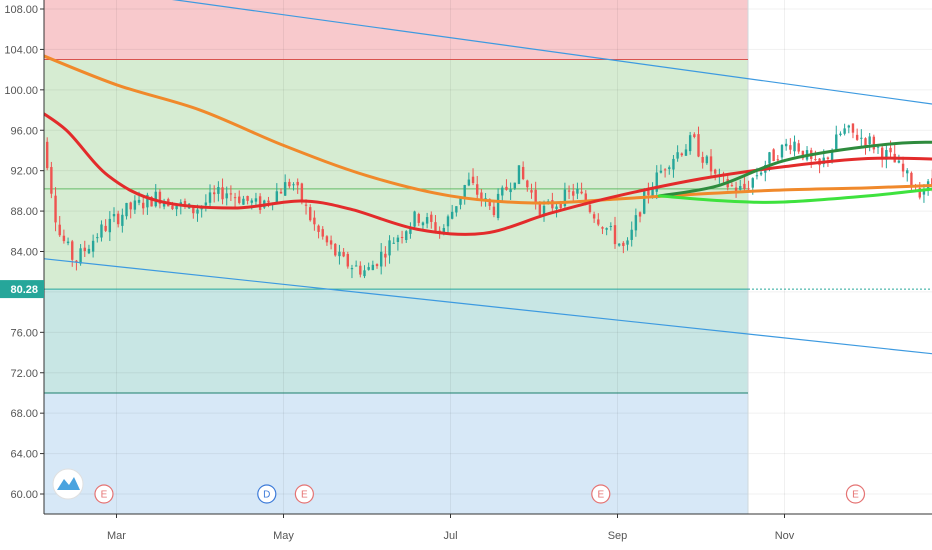 This screenshot has height=550, width=932. Describe the element at coordinates (785, 536) in the screenshot. I see `time-tick-label: Nov` at that location.